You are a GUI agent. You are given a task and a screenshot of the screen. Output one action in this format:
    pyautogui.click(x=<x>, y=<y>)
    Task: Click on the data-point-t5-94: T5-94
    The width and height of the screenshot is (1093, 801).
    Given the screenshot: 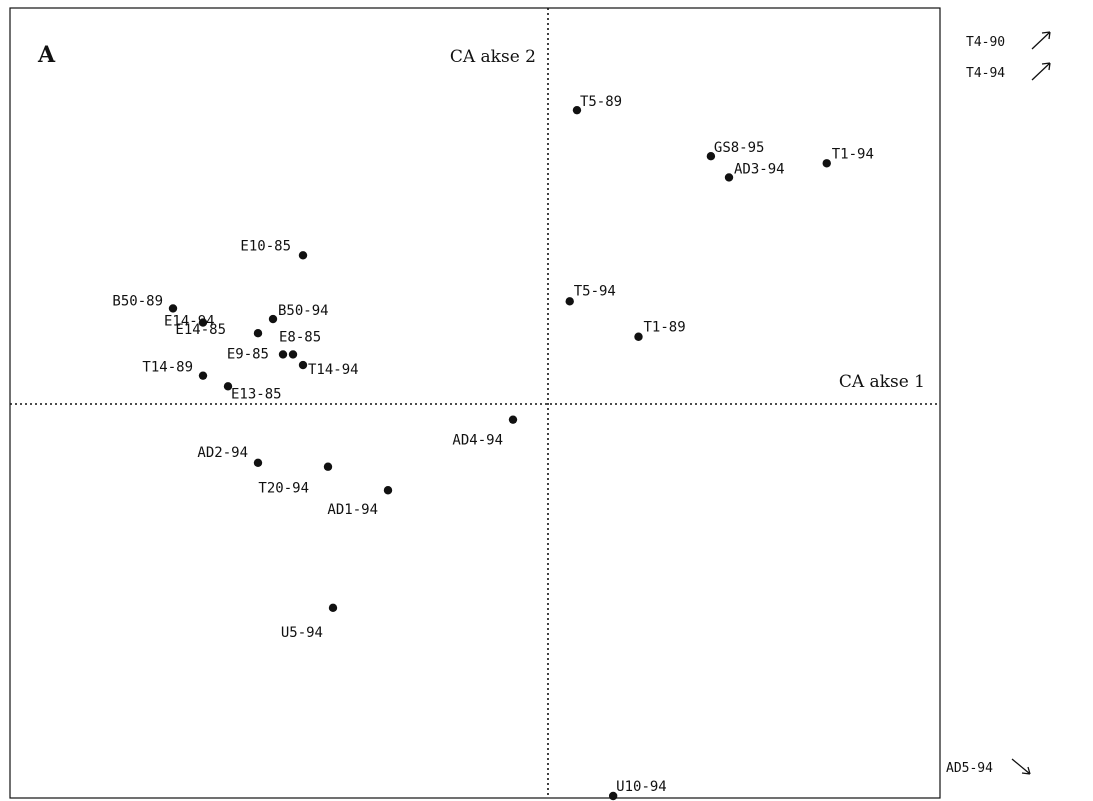 What is the action you would take?
    pyautogui.click(x=590, y=294)
    